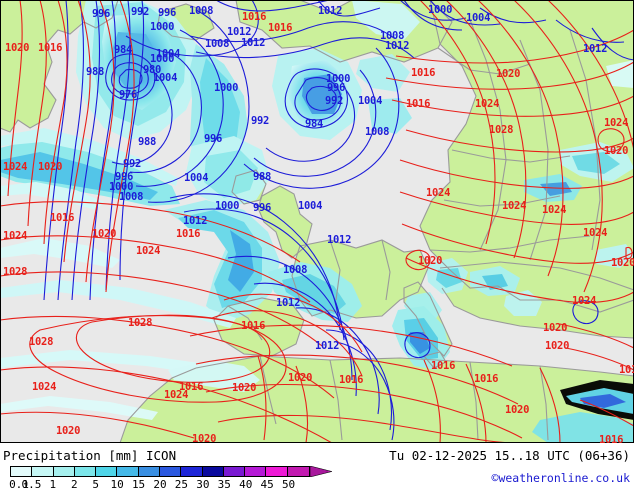 This screenshot has height=490, width=634. Describe the element at coordinates (128, 95) in the screenshot. I see `isobar-label: 976` at that location.